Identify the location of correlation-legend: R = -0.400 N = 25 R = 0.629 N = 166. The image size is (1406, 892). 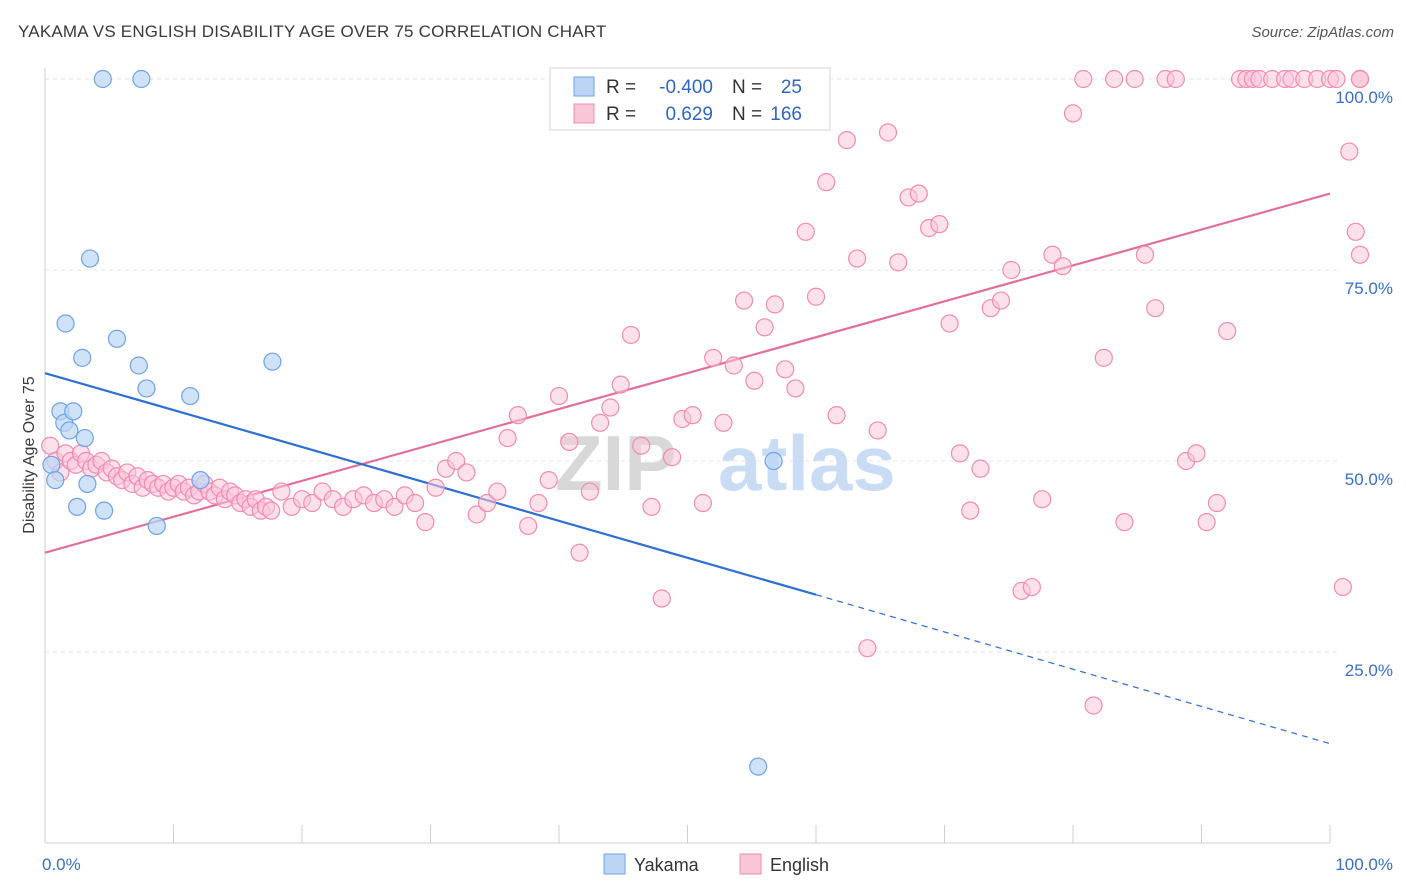
(690, 99).